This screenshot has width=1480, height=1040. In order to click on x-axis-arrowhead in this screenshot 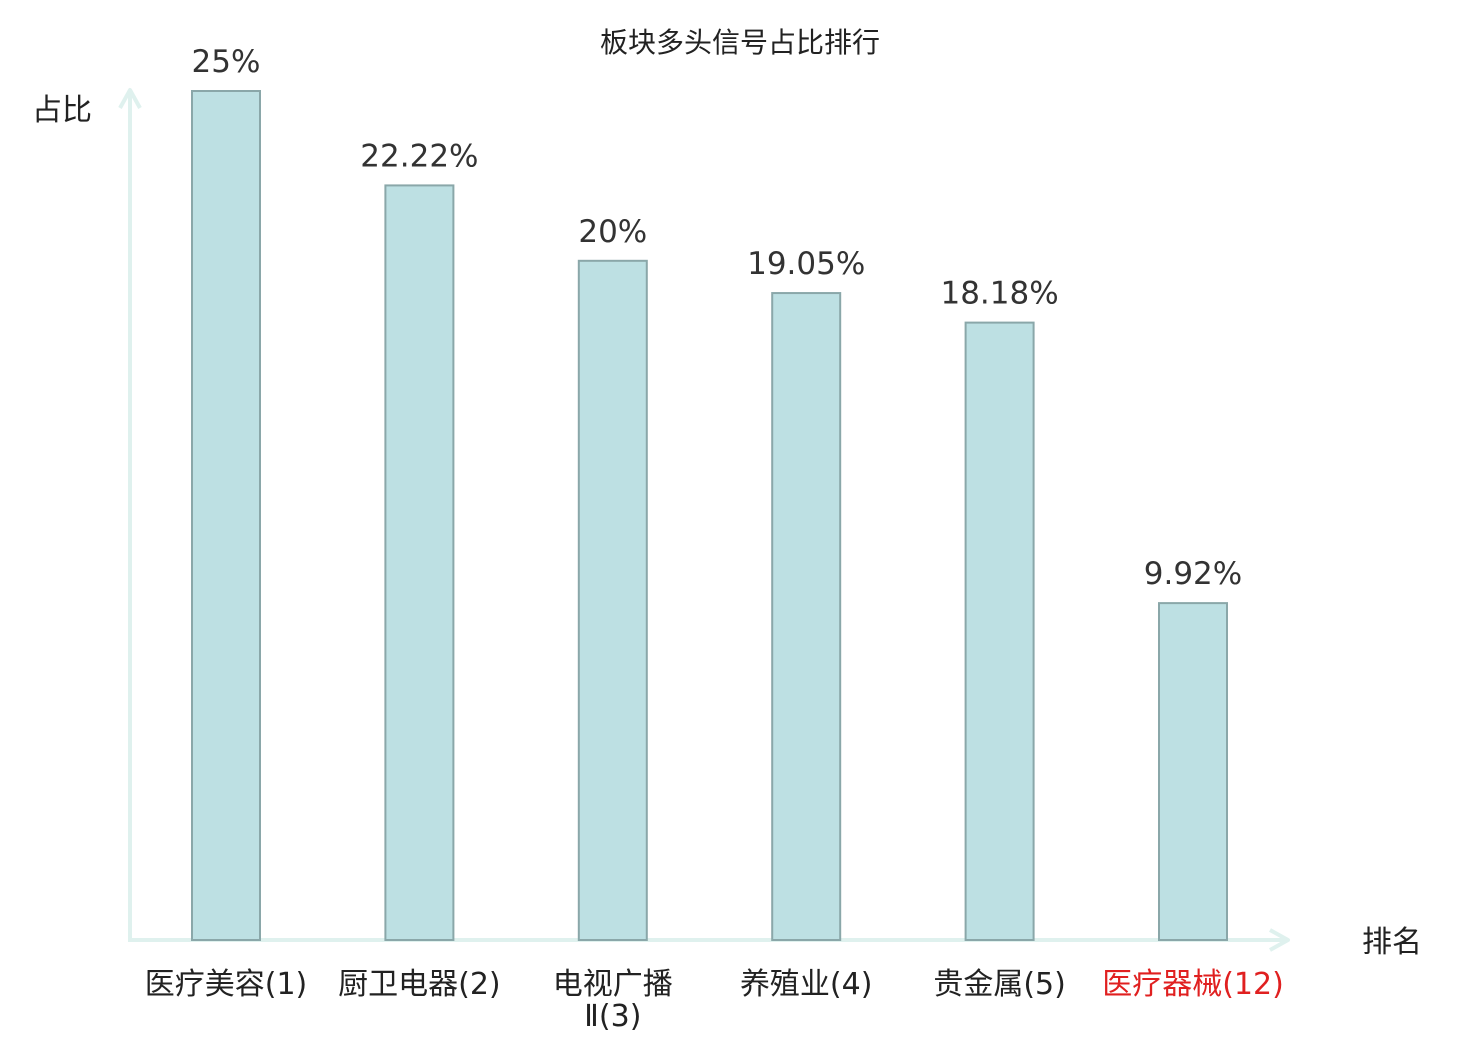, I will do `click(1279, 940)`.